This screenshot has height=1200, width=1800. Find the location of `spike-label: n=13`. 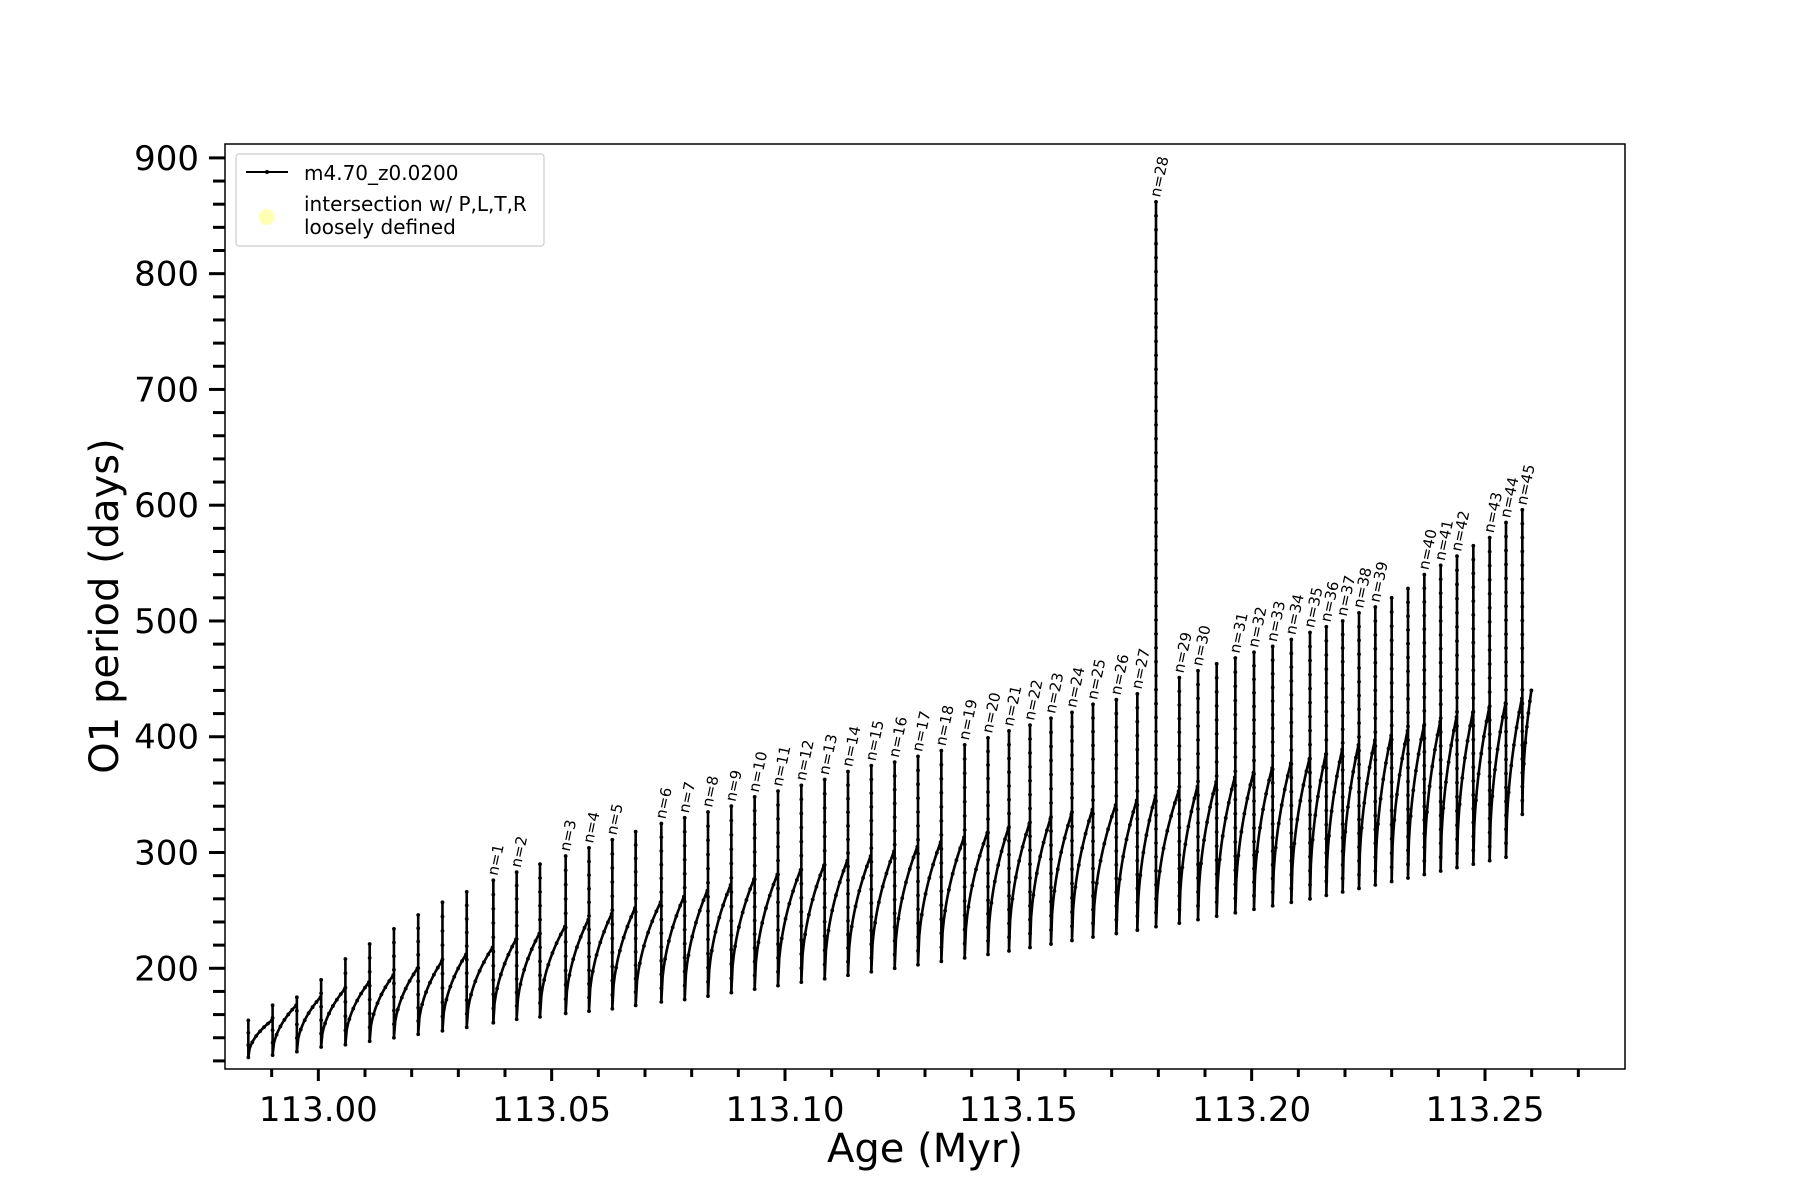

spike-label: n=13 is located at coordinates (828, 754).